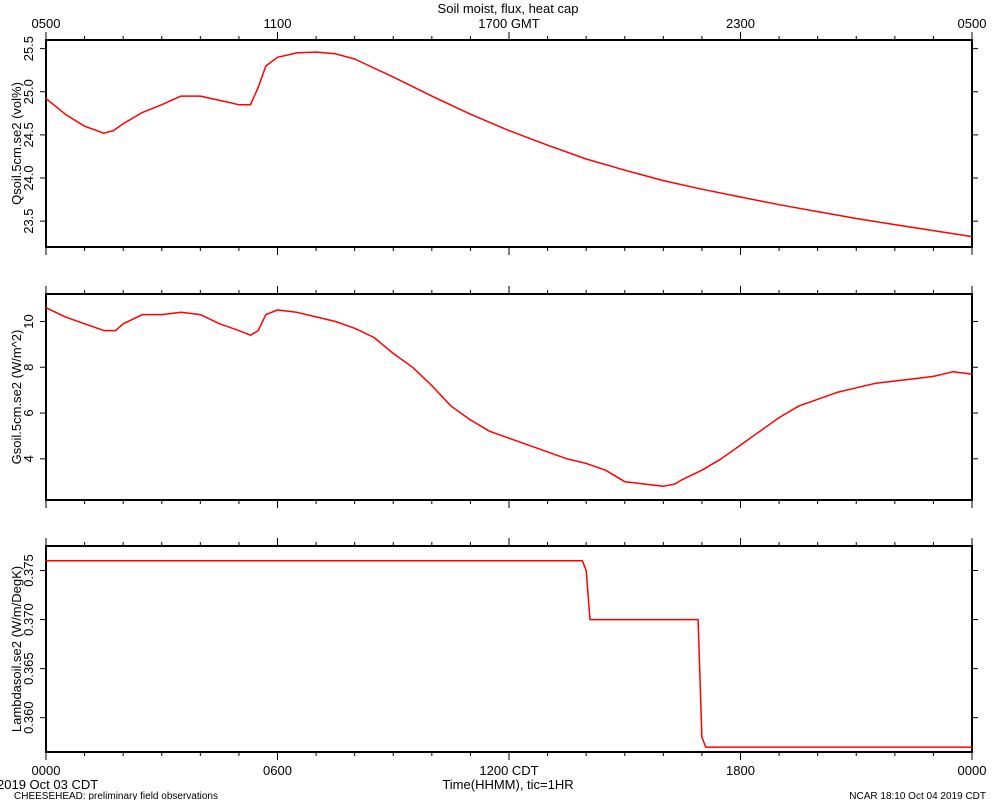  Describe the element at coordinates (508, 8) in the screenshot. I see `chart-title: Soil moist, flux, heat cap` at that location.